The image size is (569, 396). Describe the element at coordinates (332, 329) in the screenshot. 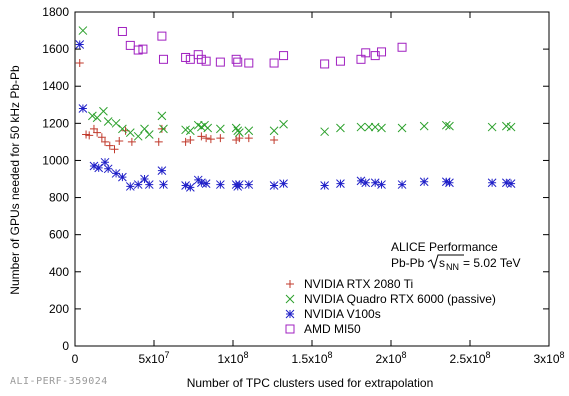

I see `legend-label: AMD MI50` at that location.